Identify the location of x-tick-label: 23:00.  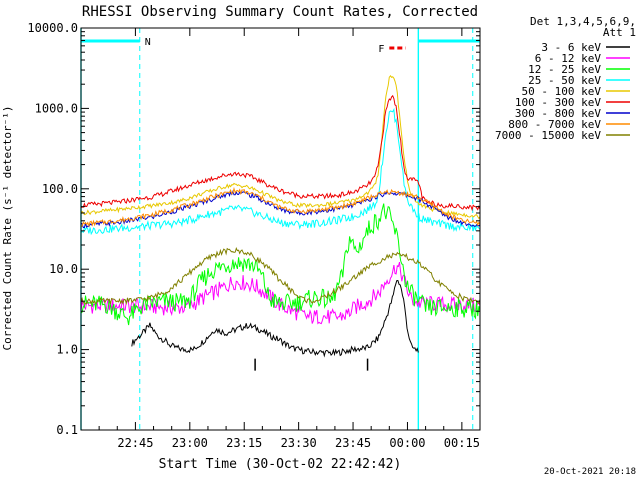
(190, 443).